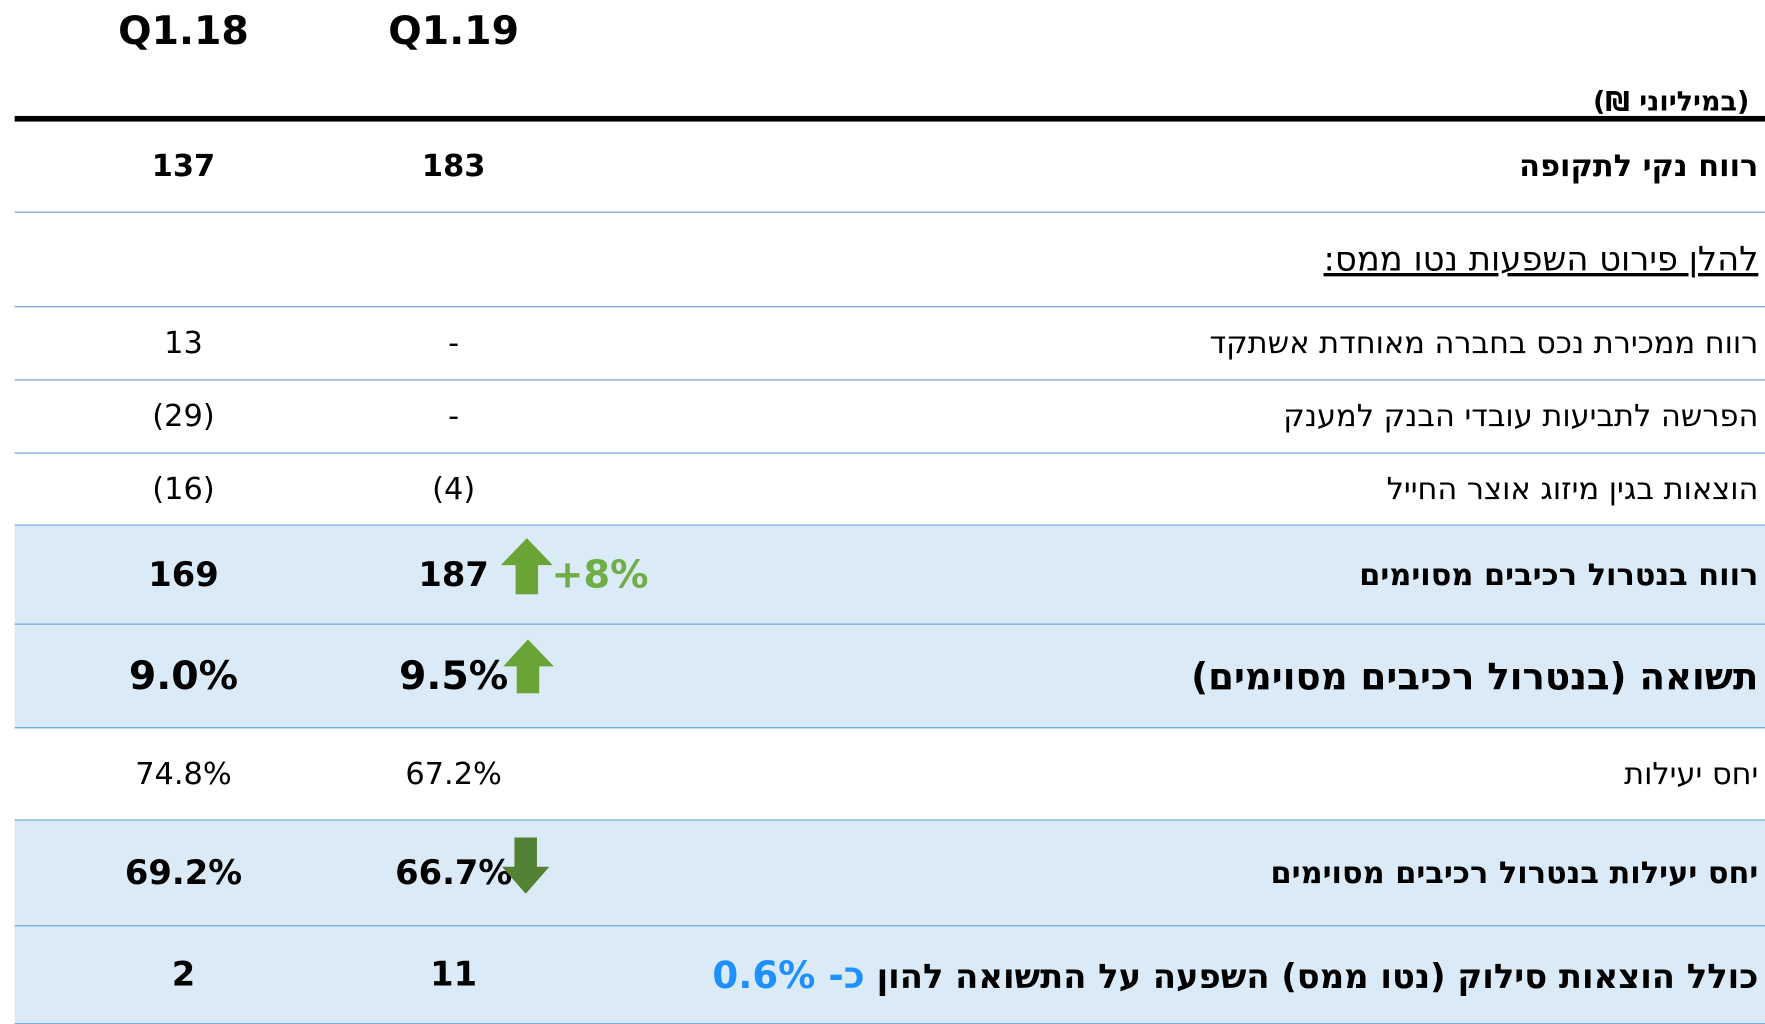 The image size is (1765, 1024). Describe the element at coordinates (889, 417) in the screenshot. I see `table-row: הפרשה לתביעות עובדי הבנק למענק (29) -` at that location.